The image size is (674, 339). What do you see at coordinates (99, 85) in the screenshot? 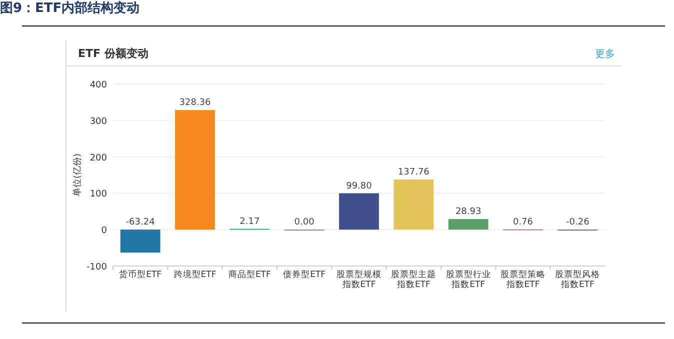
I see `y-tick-label: 400` at bounding box center [99, 85].